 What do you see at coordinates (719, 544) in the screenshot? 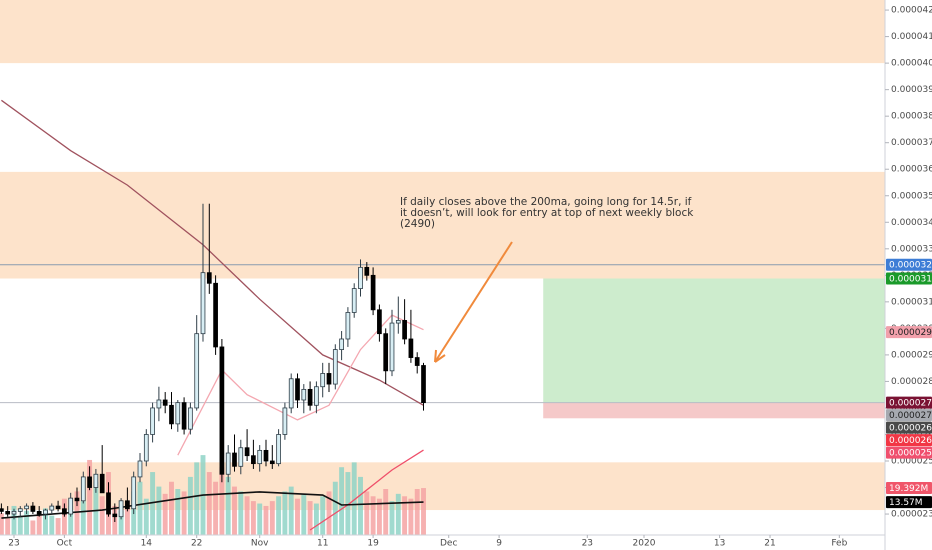
I see `x-tick-label: 13` at bounding box center [719, 544].